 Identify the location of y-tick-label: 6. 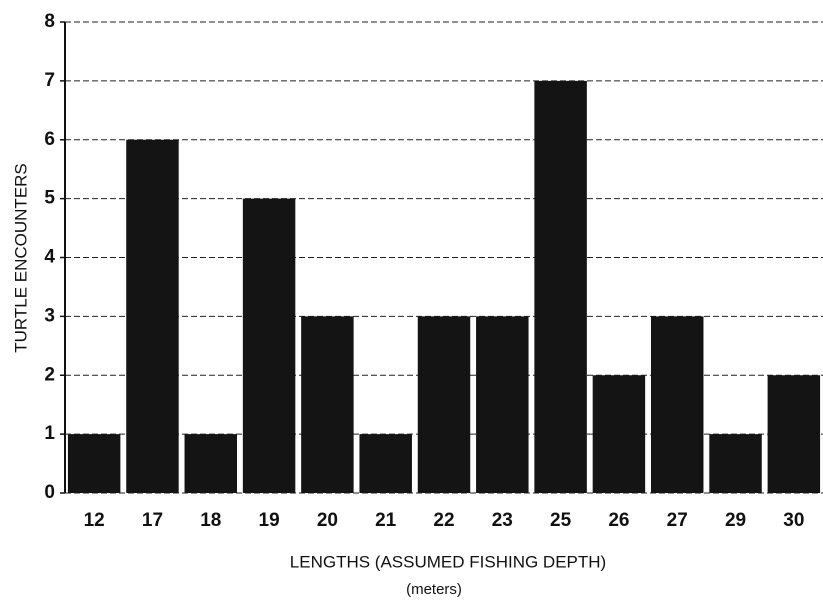
(49, 139).